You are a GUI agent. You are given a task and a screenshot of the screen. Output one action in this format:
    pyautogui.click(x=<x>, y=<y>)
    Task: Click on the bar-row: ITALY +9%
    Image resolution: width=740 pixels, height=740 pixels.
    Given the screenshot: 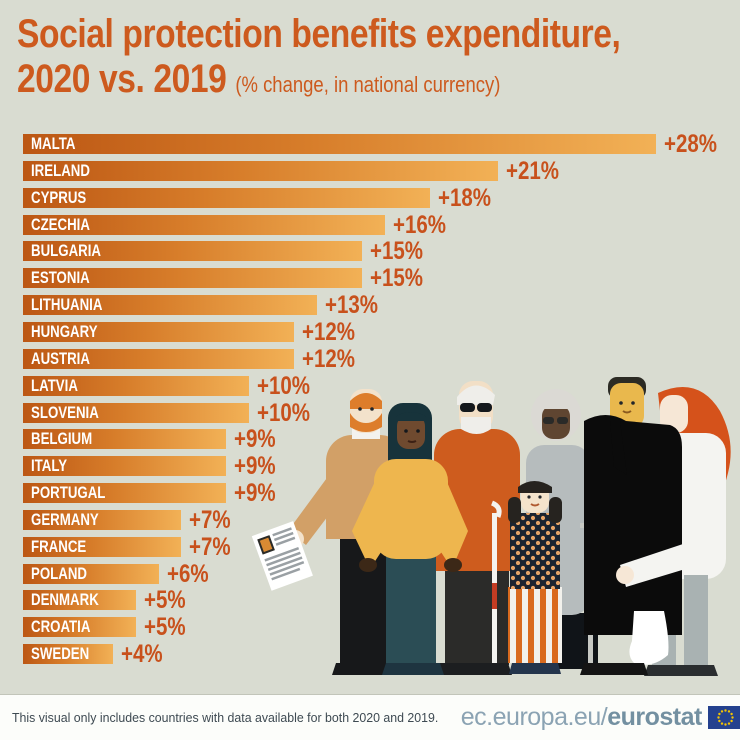 What is the action you would take?
    pyautogui.click(x=378, y=466)
    